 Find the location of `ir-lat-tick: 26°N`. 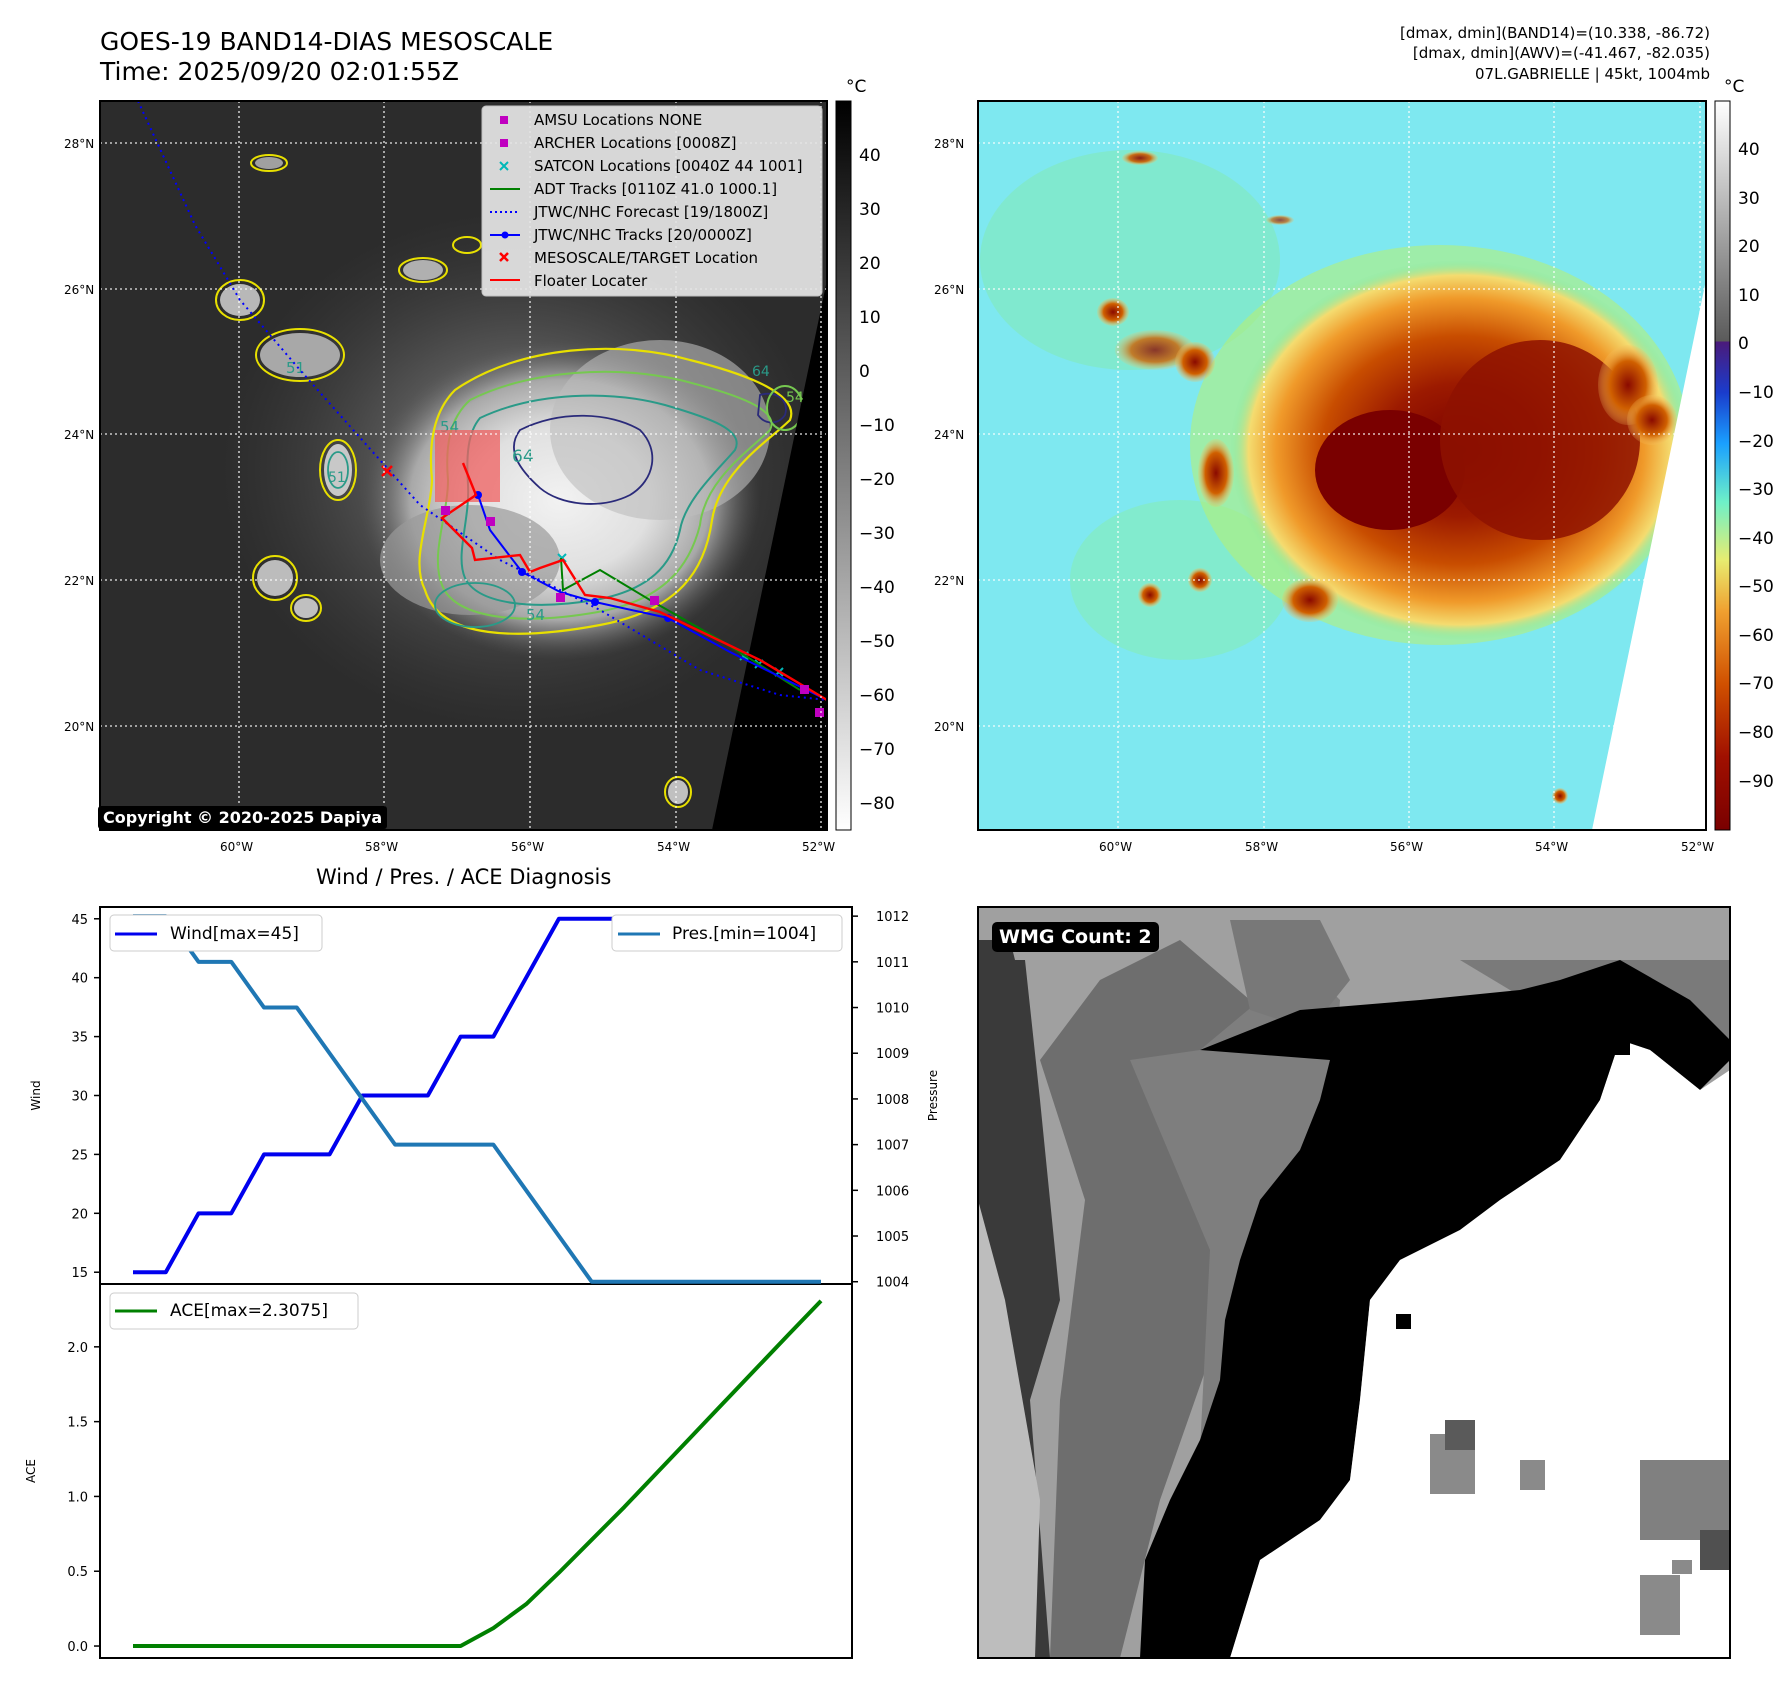

ir-lat-tick: 26°N is located at coordinates (79, 290).